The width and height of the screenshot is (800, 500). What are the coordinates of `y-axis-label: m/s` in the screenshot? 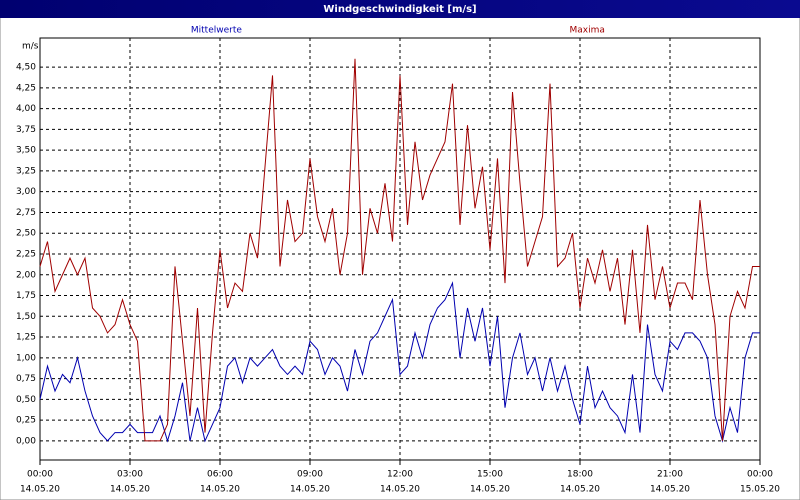 It's located at (30, 47).